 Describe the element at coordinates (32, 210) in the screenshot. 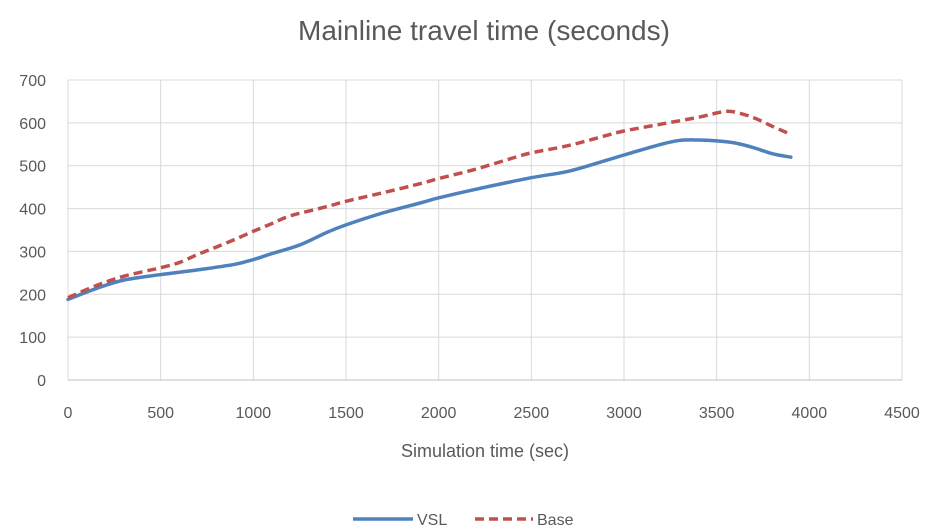

I see `y-tick-label: 400` at that location.